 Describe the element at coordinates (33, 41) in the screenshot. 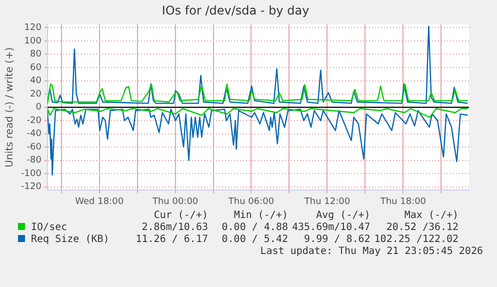

I see `y-tick-label: 100` at that location.